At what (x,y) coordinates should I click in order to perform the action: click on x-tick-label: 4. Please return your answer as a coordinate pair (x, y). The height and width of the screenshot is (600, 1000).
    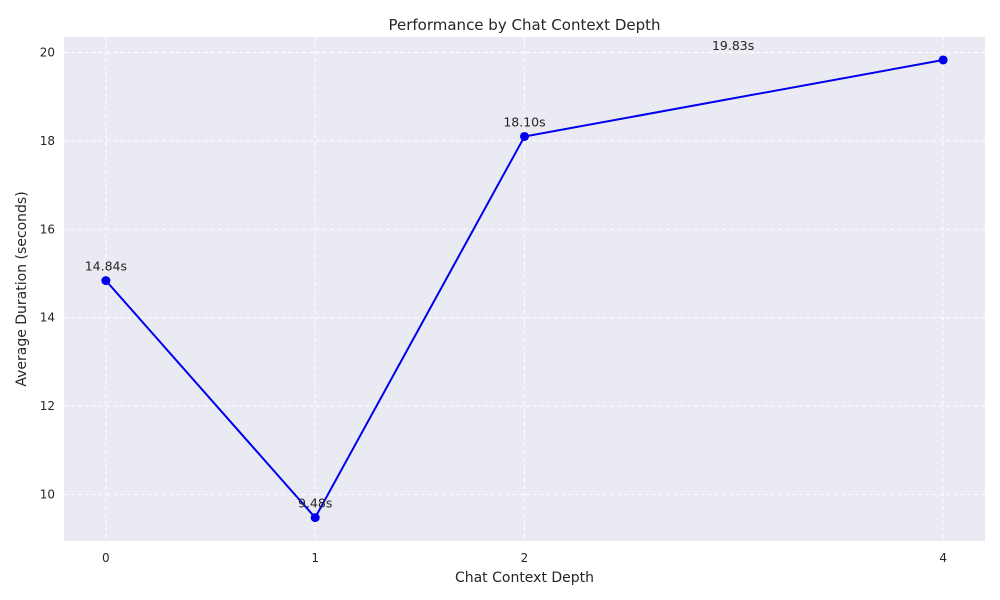
    Looking at the image, I should click on (943, 558).